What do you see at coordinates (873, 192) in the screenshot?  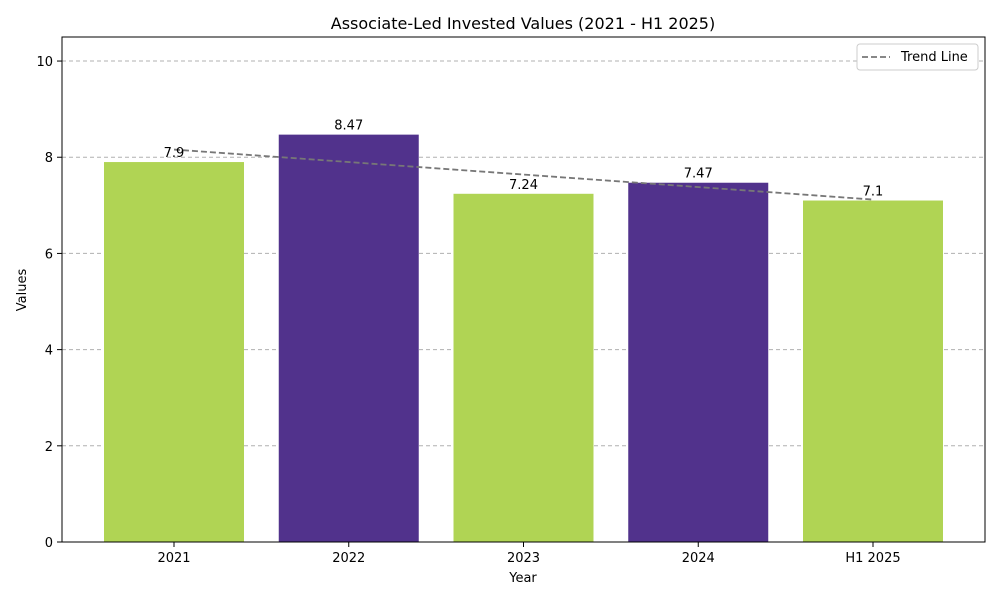 I see `bar-value-label: 7.1` at bounding box center [873, 192].